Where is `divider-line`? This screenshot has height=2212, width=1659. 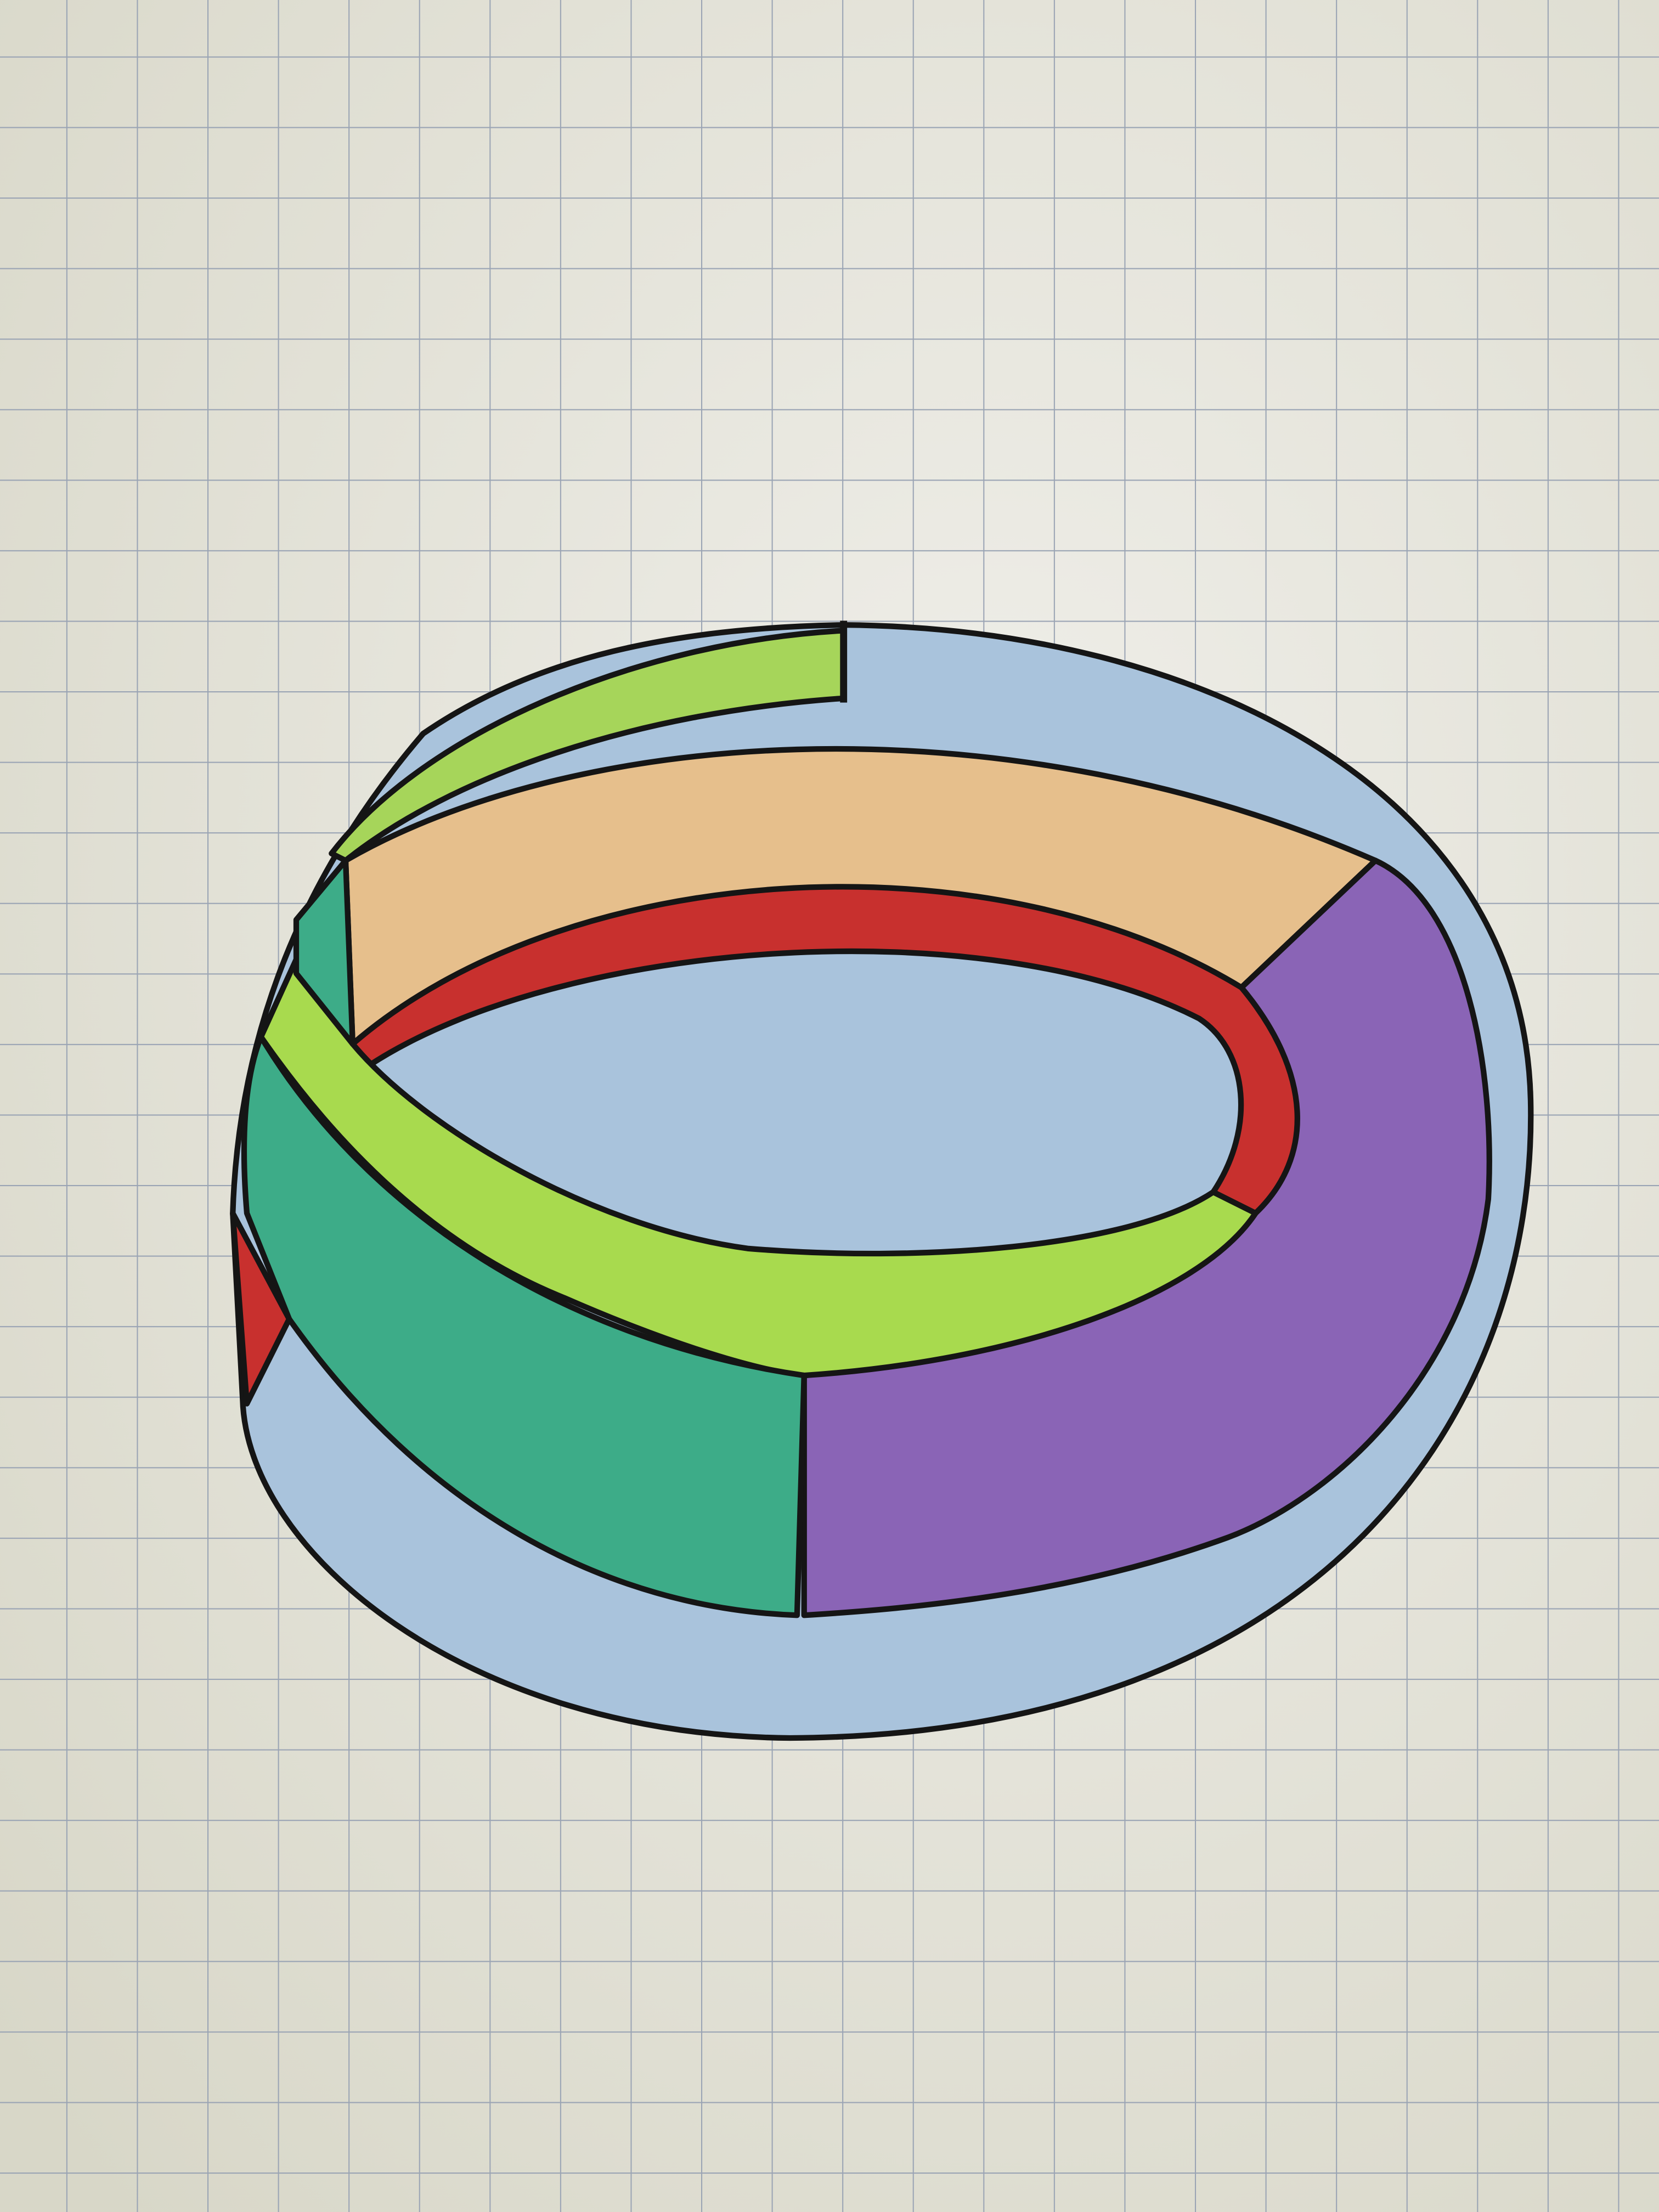
divider-line is located at coordinates (1308, 924).